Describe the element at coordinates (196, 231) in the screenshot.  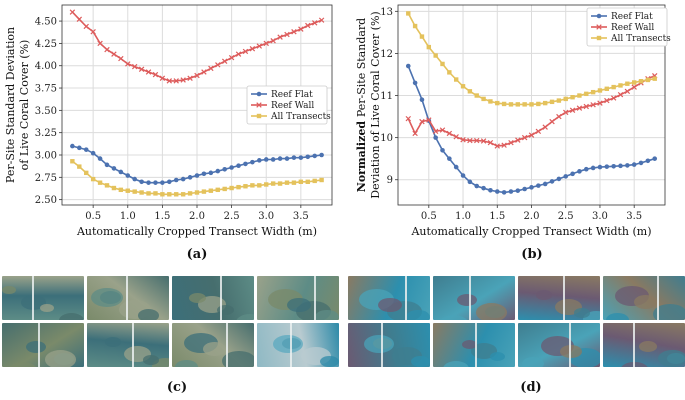
I see `x-axis-label: Automatically Cropped Transect Width (m)` at that location.